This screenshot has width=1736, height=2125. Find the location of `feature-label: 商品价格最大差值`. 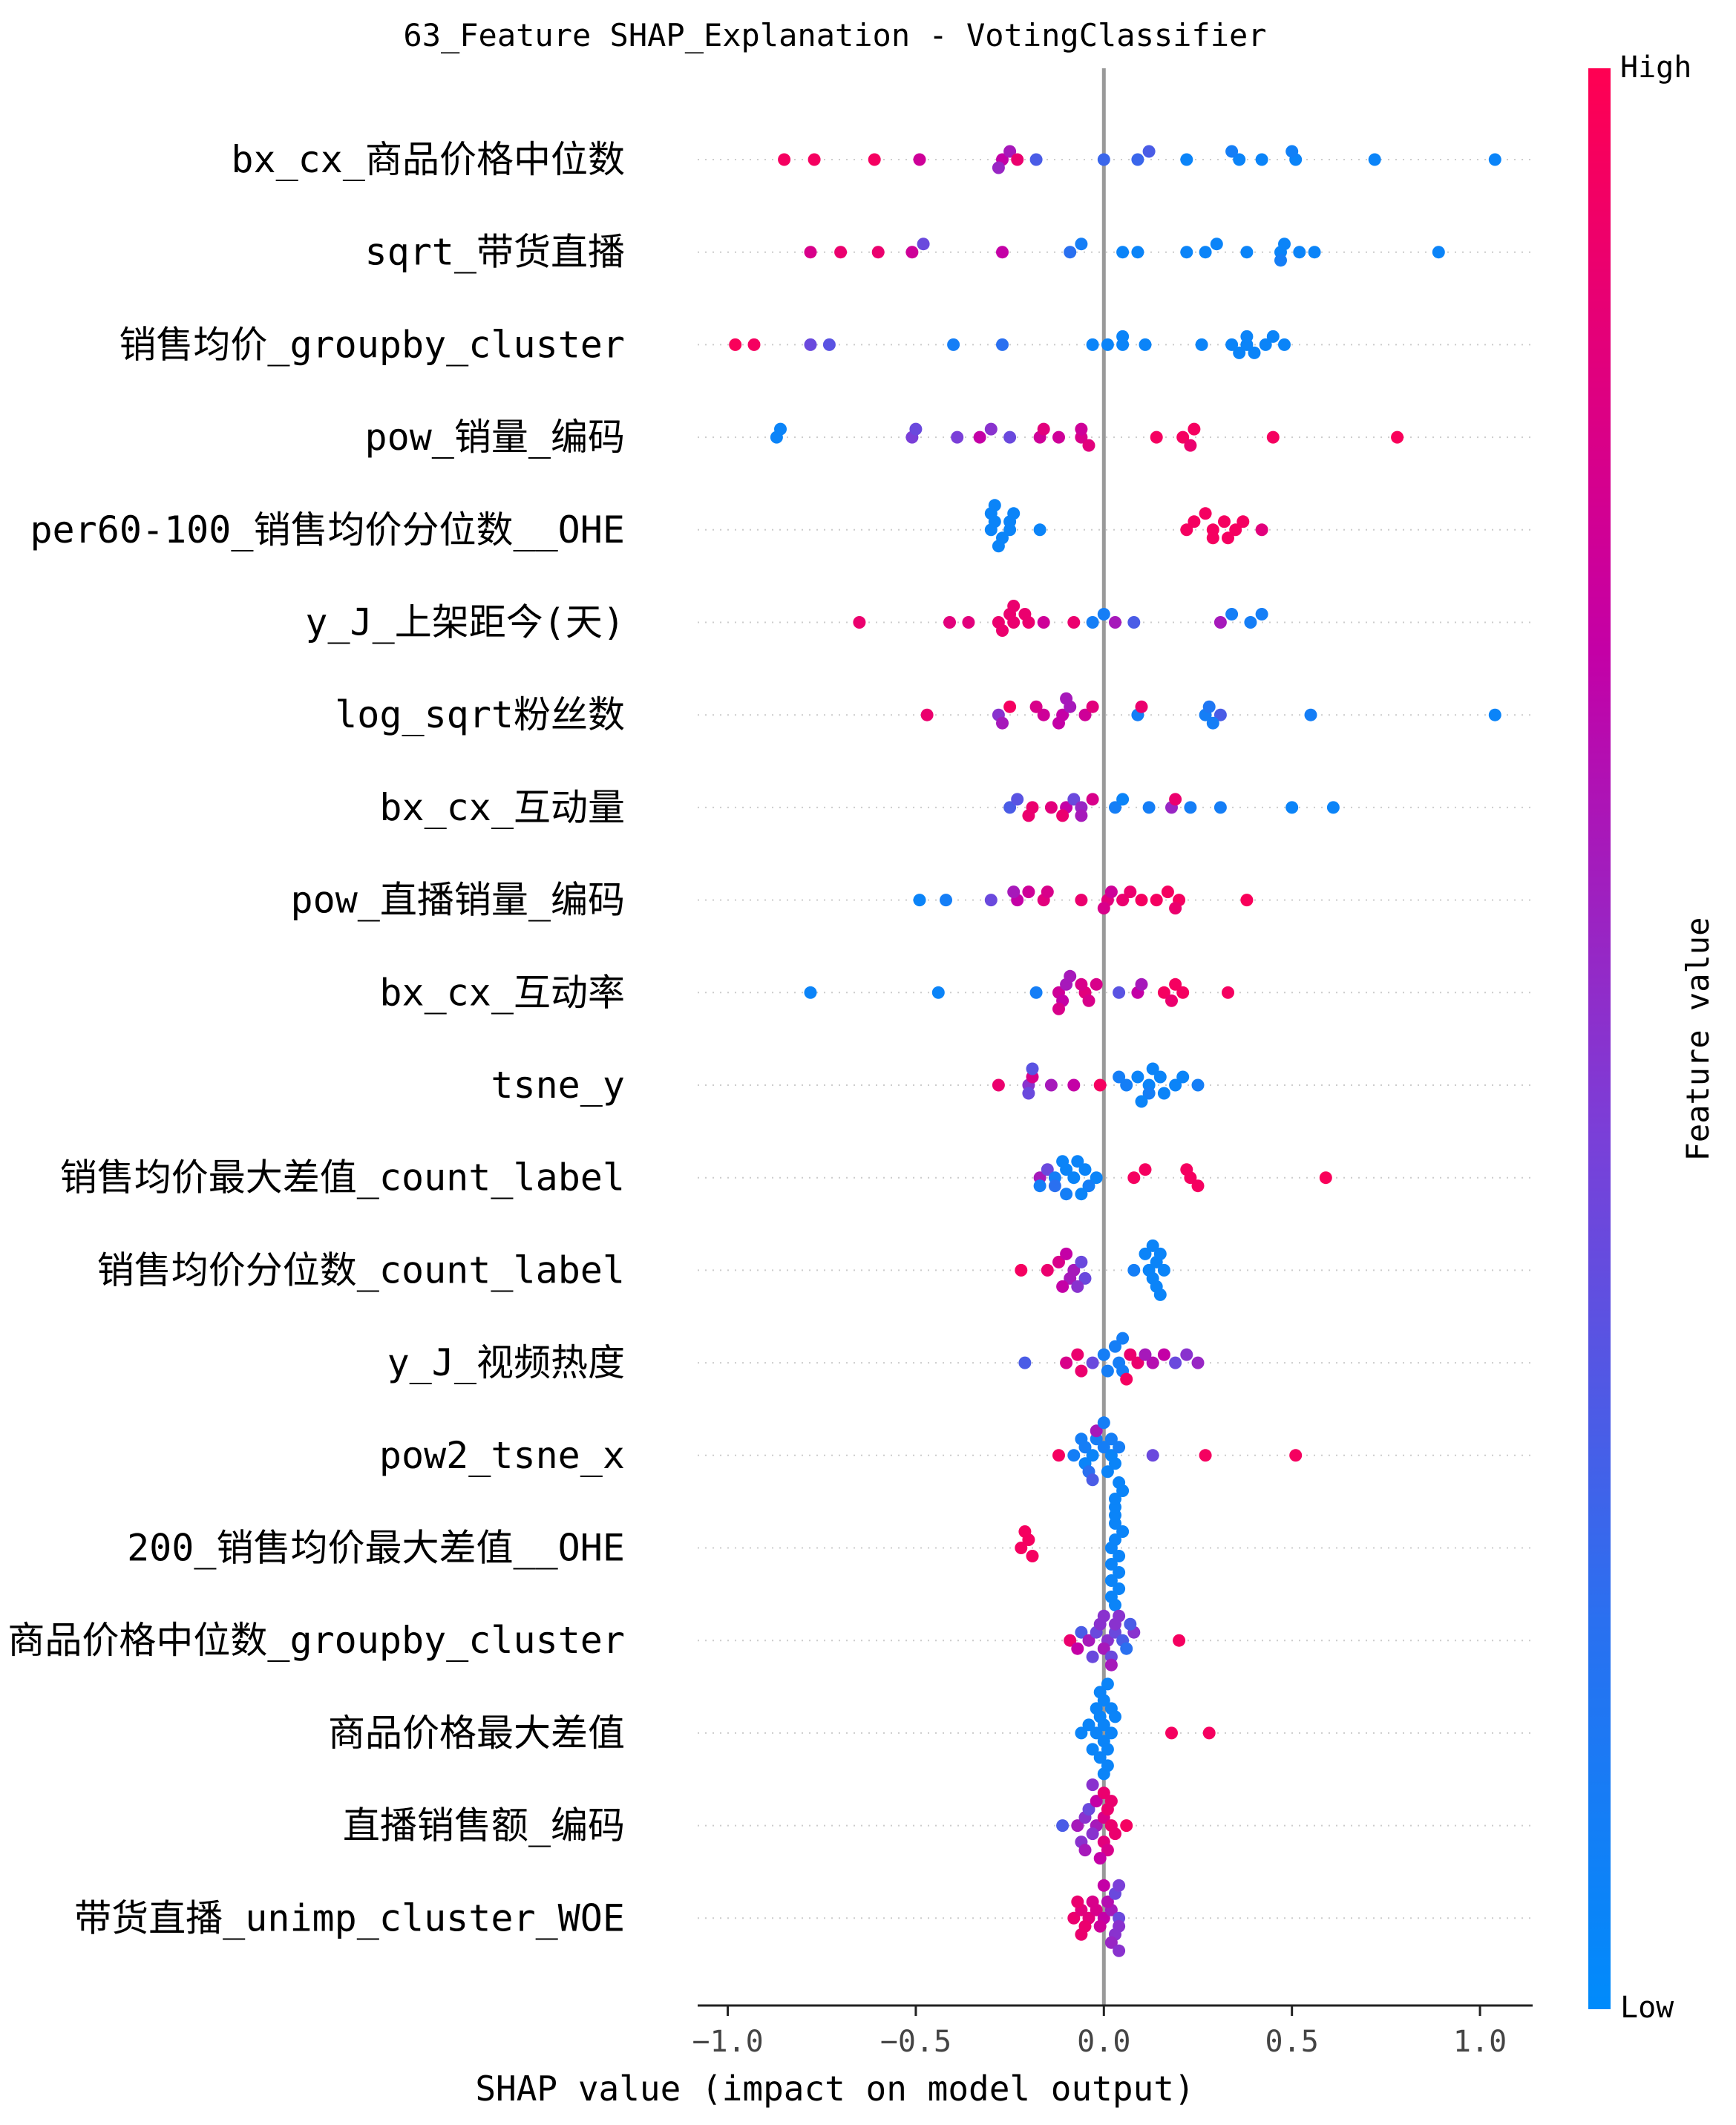

feature-label: 商品价格最大差值 is located at coordinates (476, 1733).